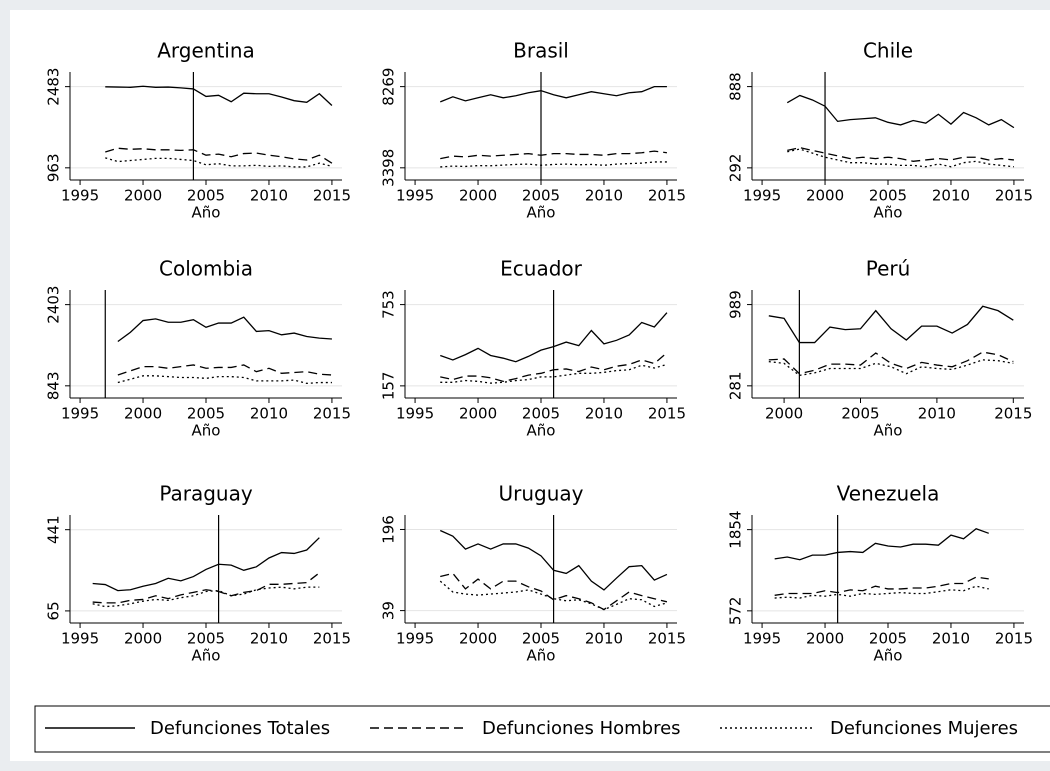  I want to click on y-tick-label: 843, so click(54, 386).